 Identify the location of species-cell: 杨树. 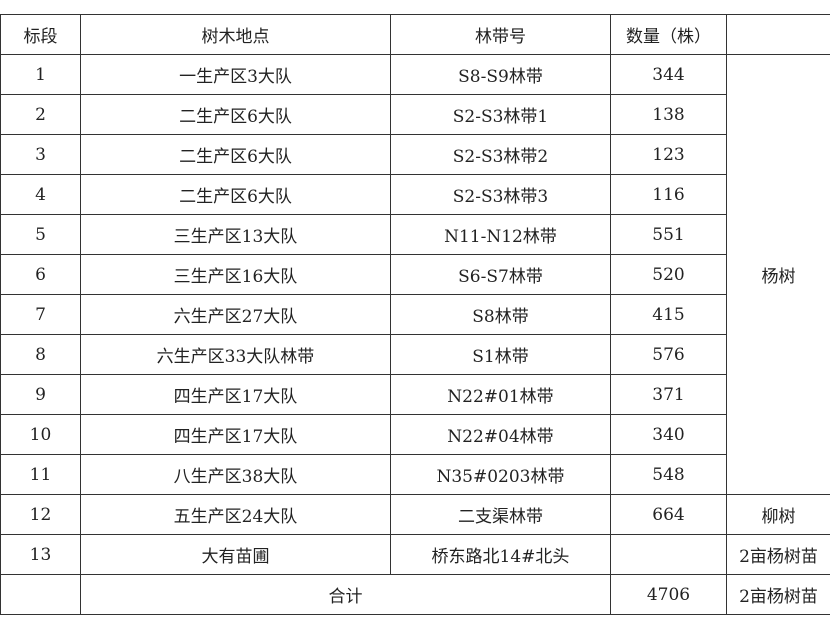
(778, 274).